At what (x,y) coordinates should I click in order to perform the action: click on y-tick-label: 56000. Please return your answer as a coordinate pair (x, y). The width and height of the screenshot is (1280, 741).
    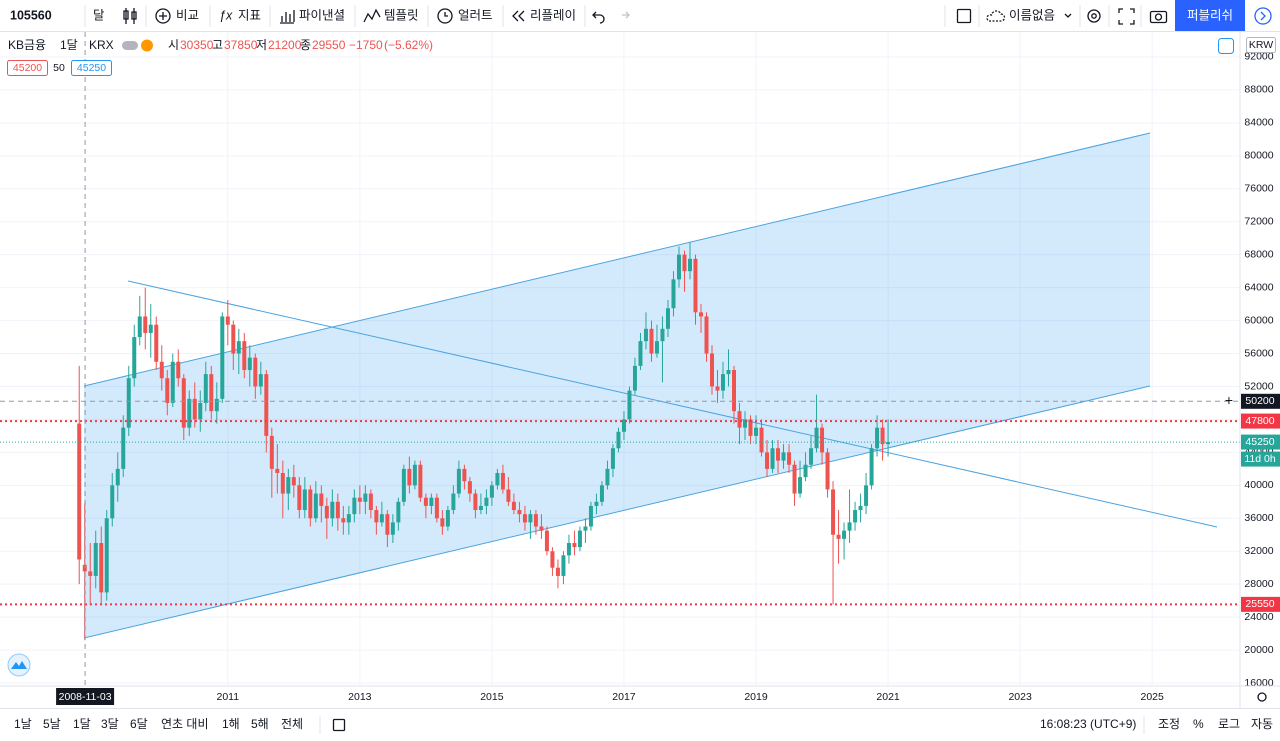
    Looking at the image, I should click on (1258, 353).